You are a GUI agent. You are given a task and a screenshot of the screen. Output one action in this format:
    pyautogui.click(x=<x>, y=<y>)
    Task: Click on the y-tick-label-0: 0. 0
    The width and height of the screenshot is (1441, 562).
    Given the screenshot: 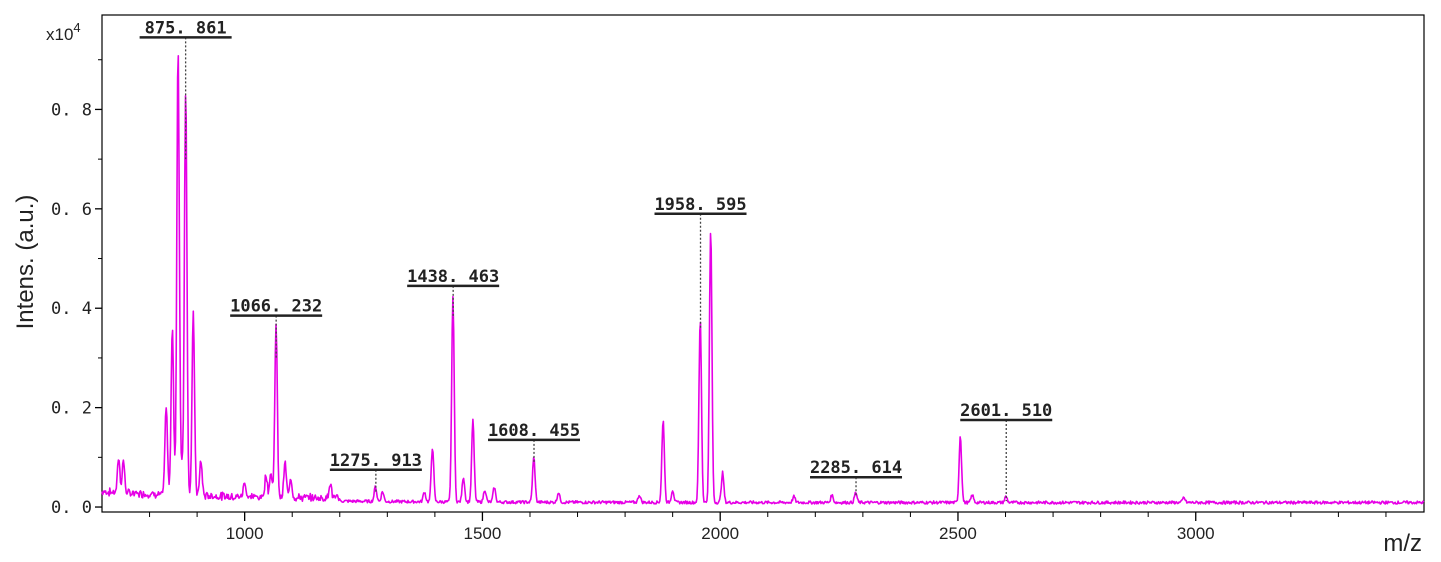 What is the action you would take?
    pyautogui.click(x=71, y=508)
    